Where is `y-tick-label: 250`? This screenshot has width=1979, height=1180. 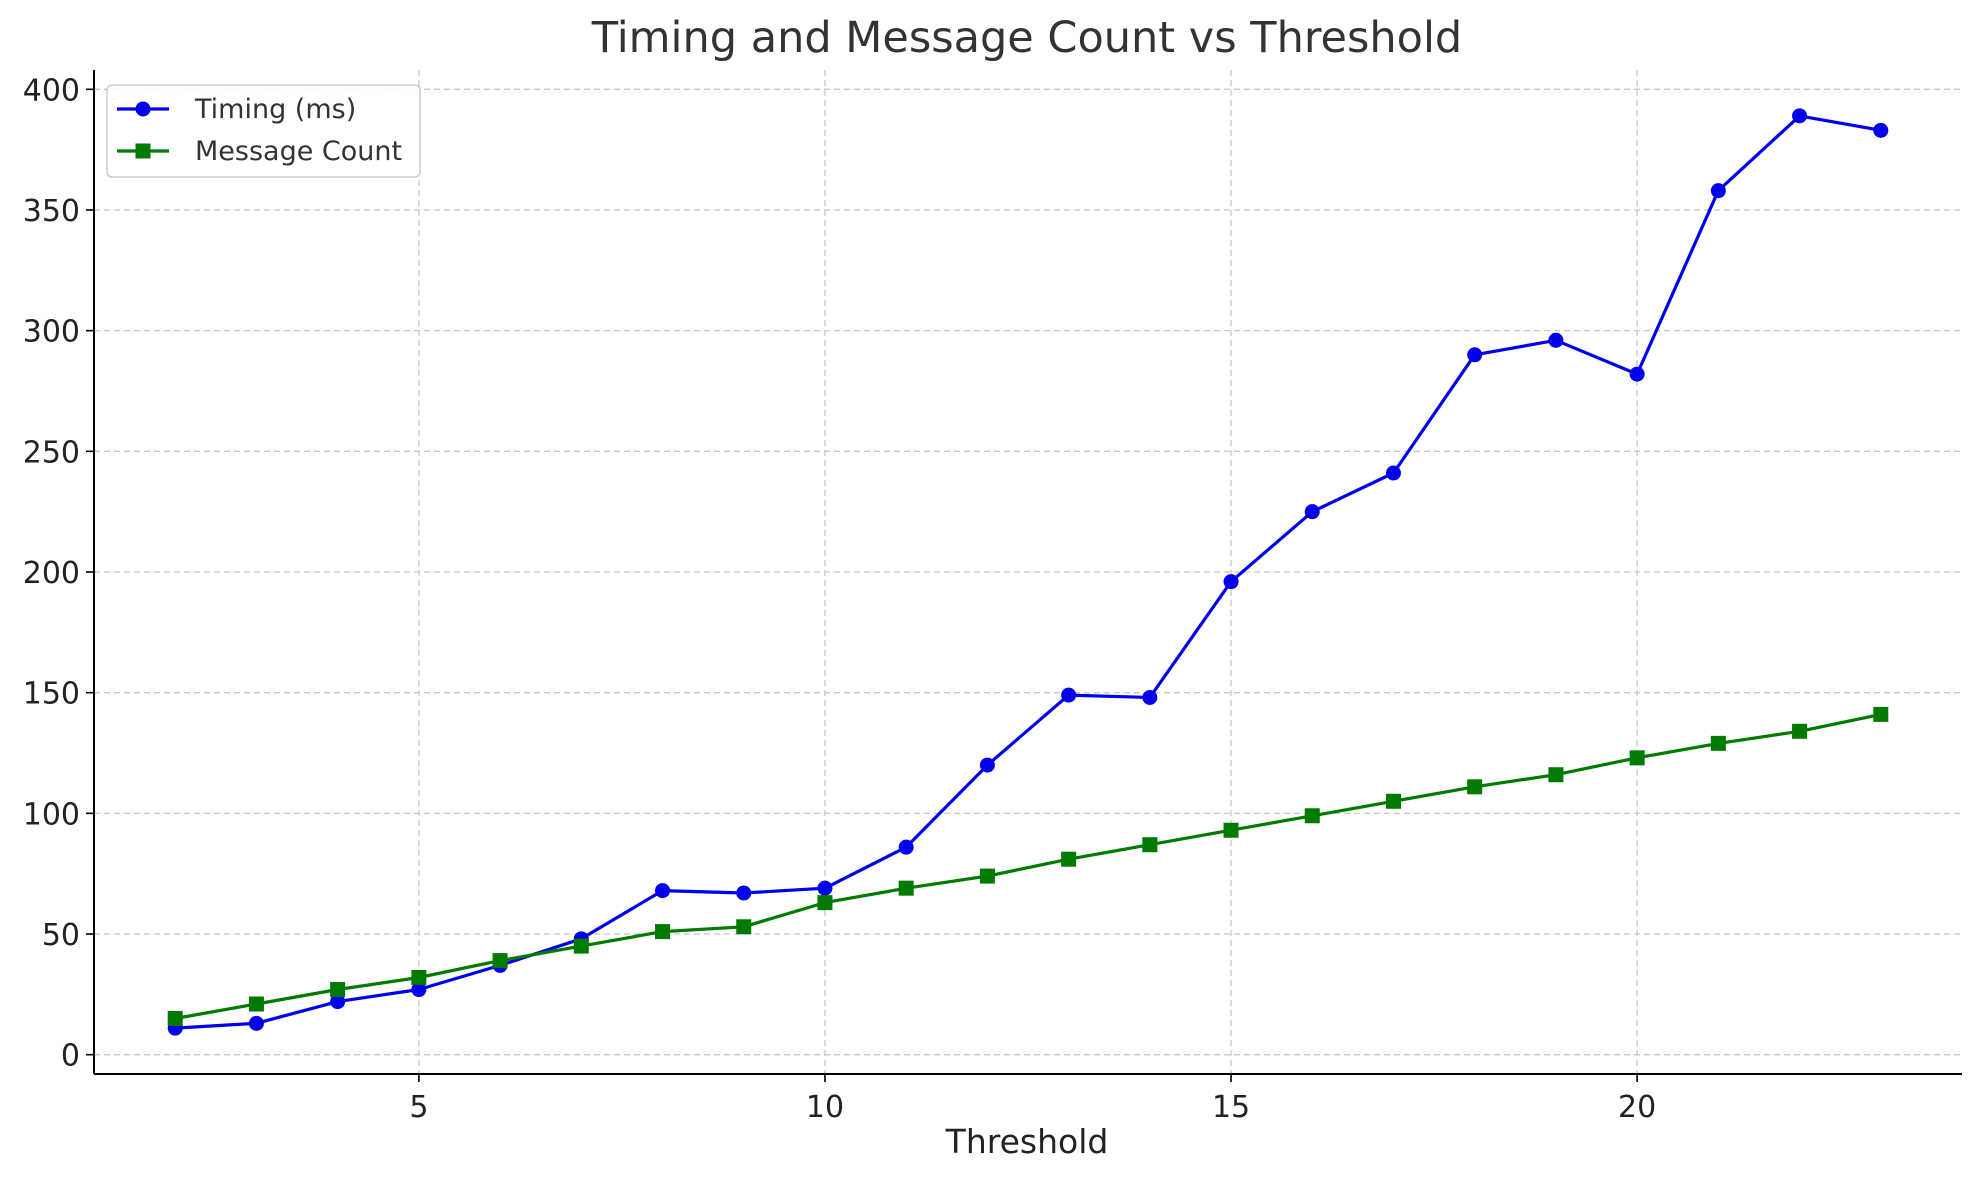
y-tick-label: 250 is located at coordinates (51, 452).